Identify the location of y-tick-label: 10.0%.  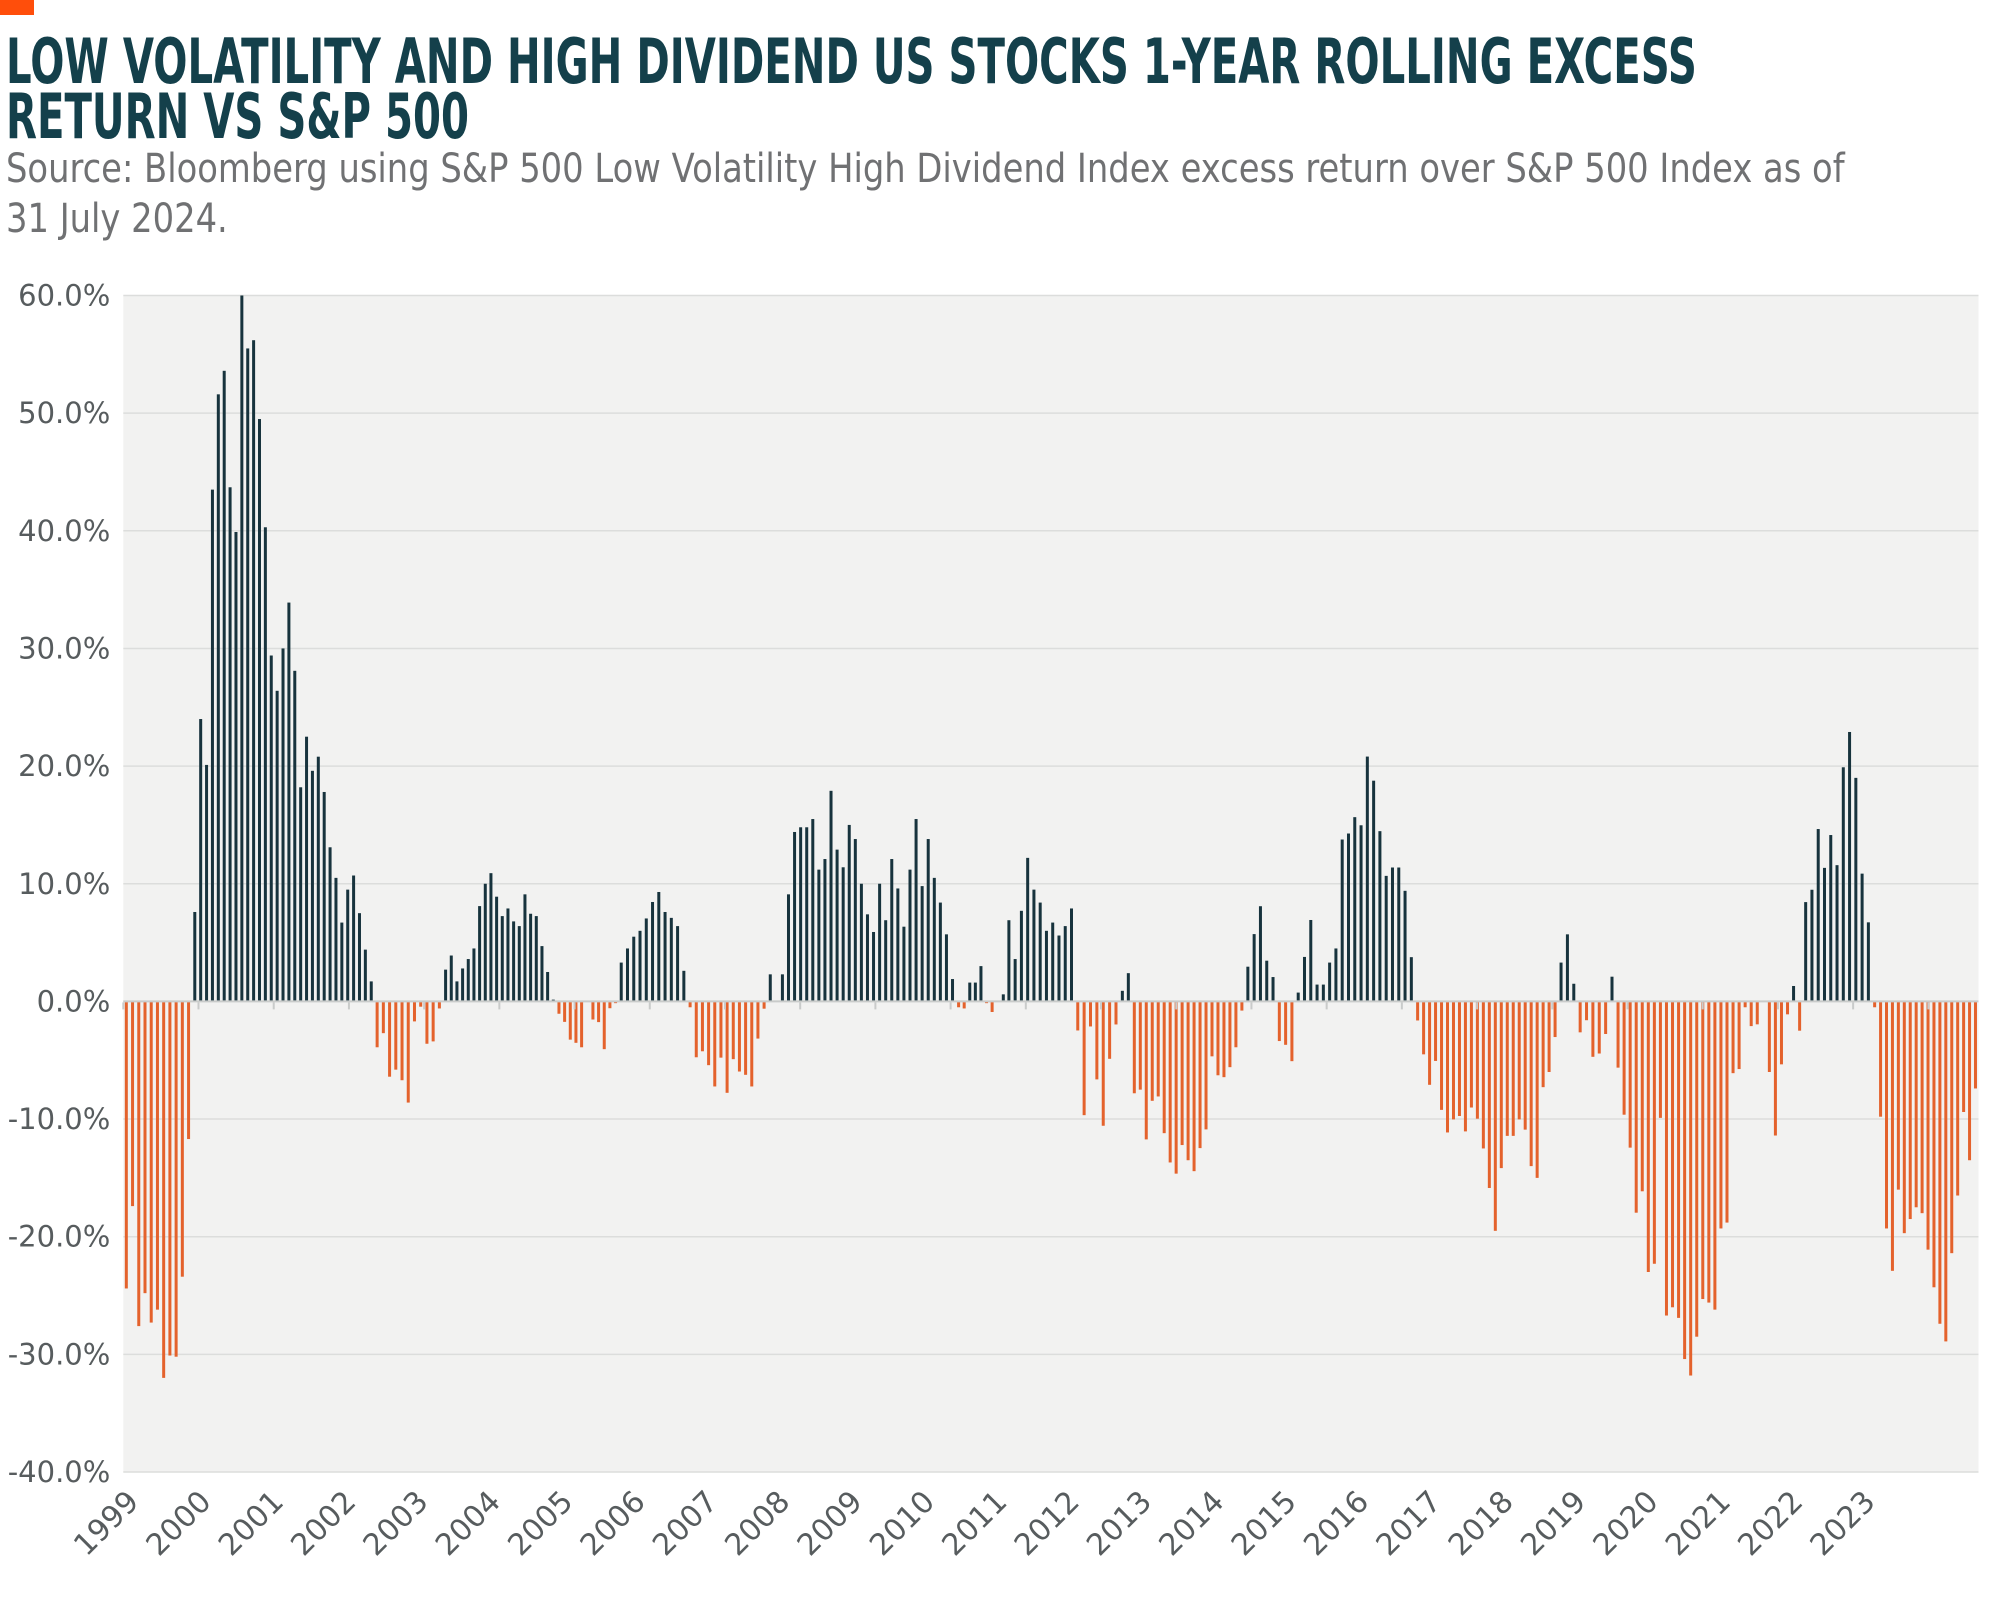
(64, 884).